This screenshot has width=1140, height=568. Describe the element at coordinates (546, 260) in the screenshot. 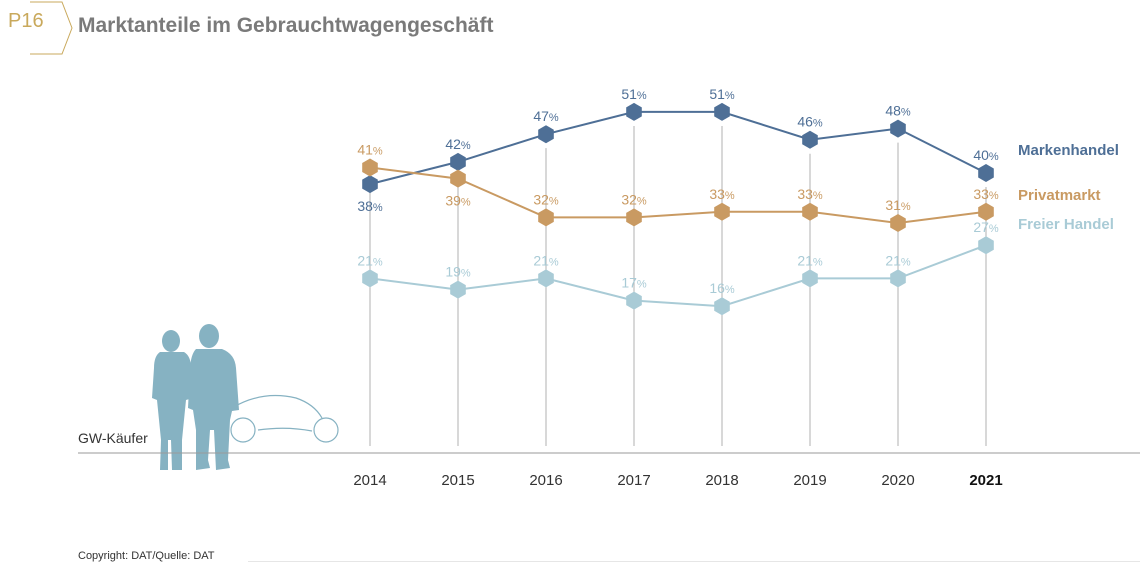

I see `data-label-freier_handel-2016: 21%` at that location.